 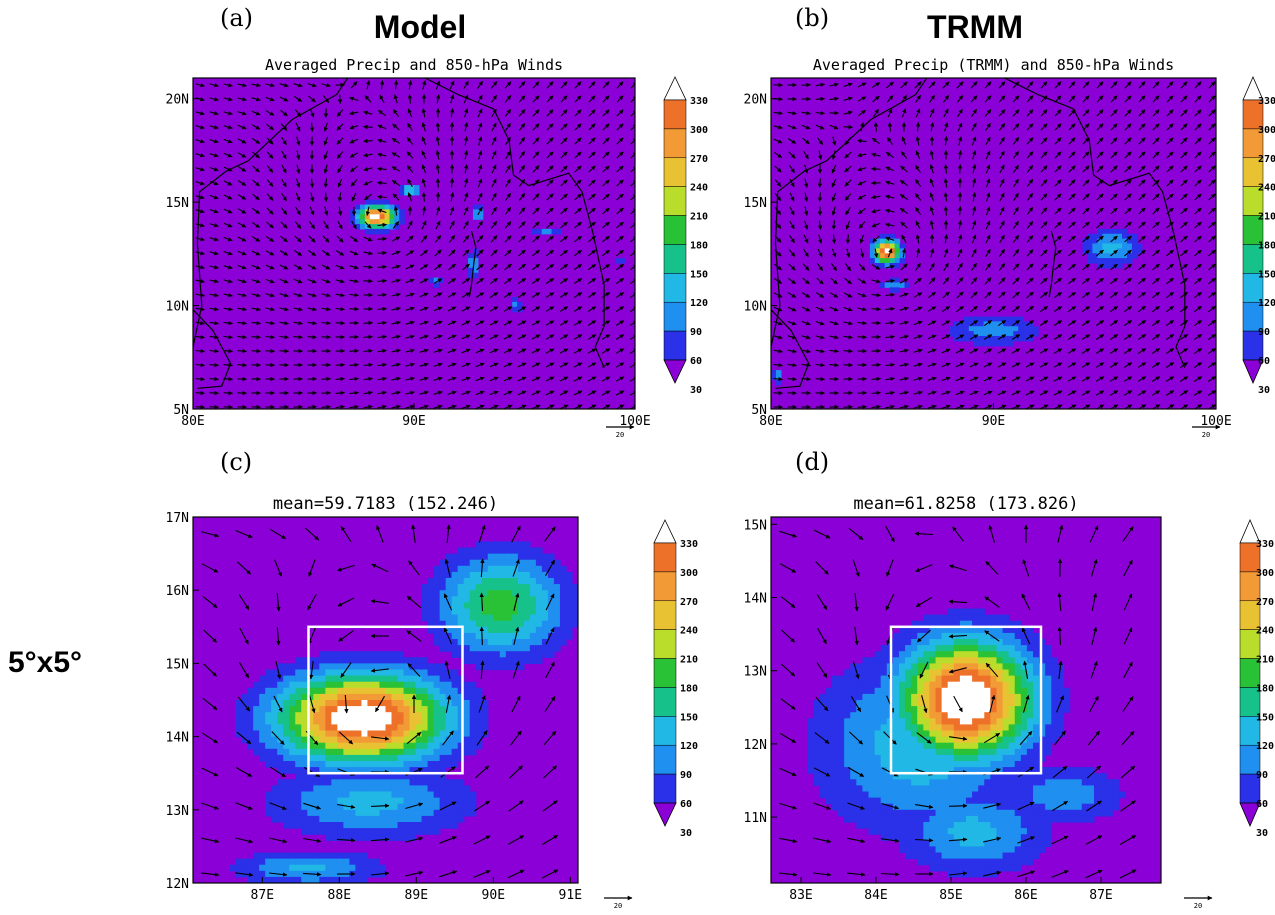 What do you see at coordinates (414, 65) in the screenshot?
I see `panel-title: Averaged Precip and 850-hPa Winds` at bounding box center [414, 65].